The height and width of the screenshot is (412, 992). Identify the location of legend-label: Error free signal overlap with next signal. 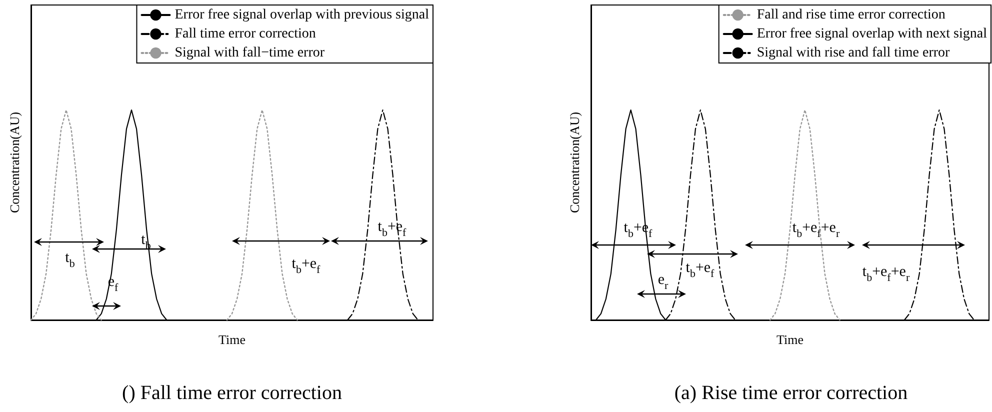
(872, 34).